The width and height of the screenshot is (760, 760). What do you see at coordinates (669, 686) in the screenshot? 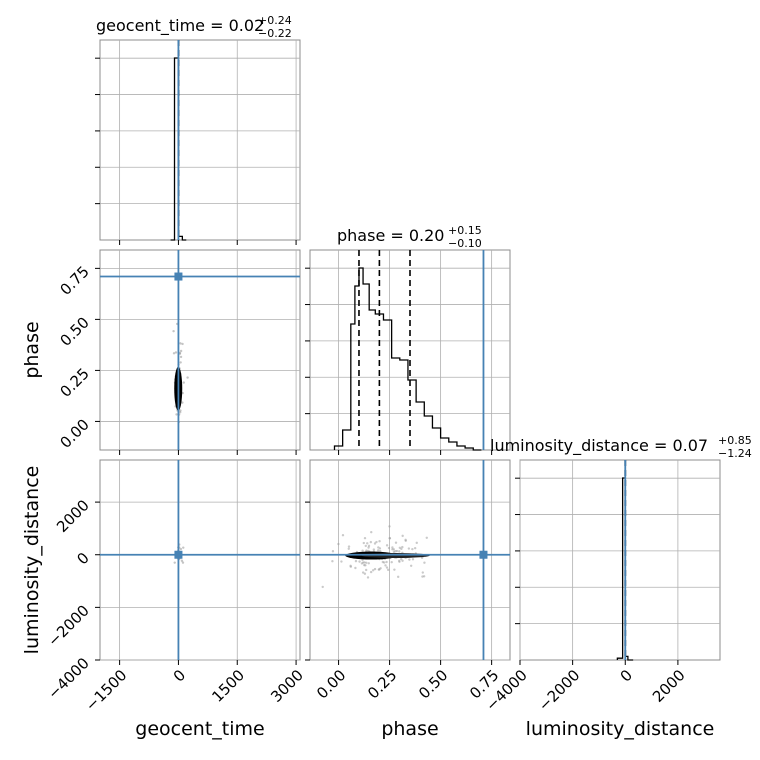
I see `x-tick-label: 2000` at bounding box center [669, 686].